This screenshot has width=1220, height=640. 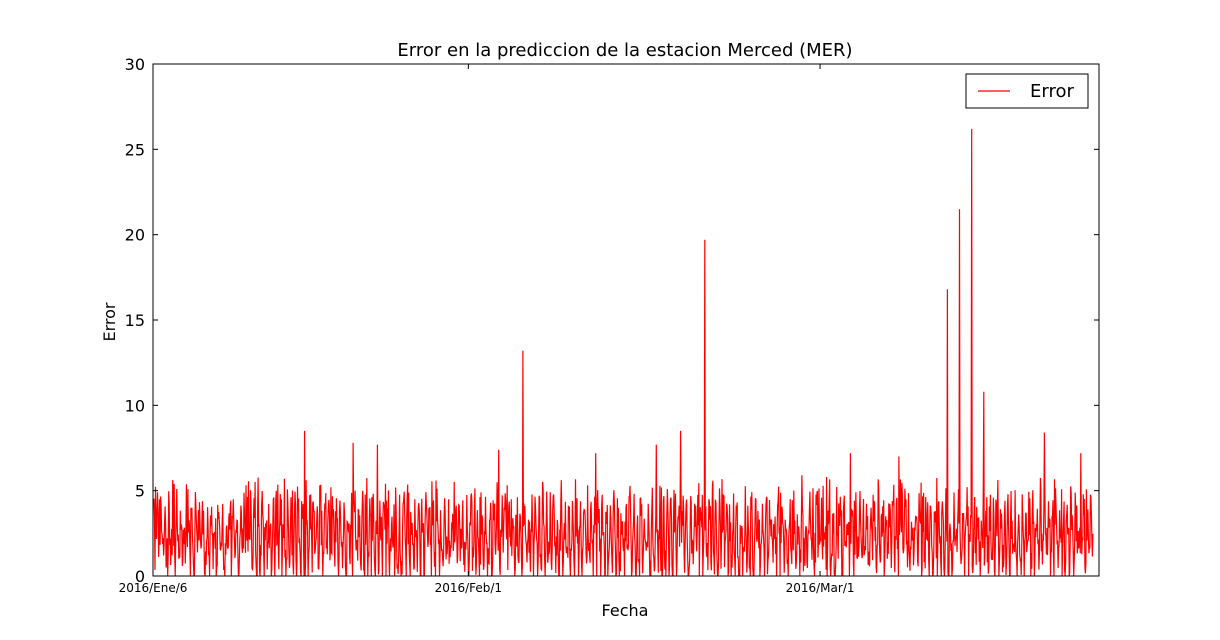 I want to click on legend-box, so click(x=1027, y=91).